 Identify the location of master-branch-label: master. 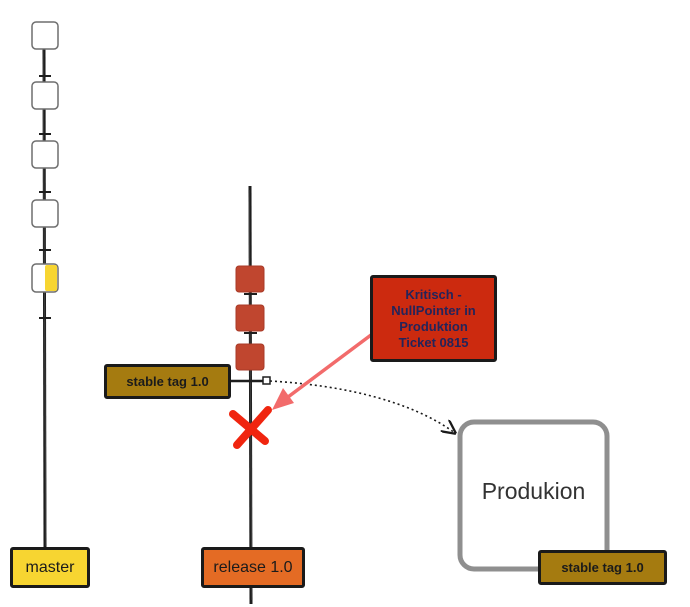
(50, 567).